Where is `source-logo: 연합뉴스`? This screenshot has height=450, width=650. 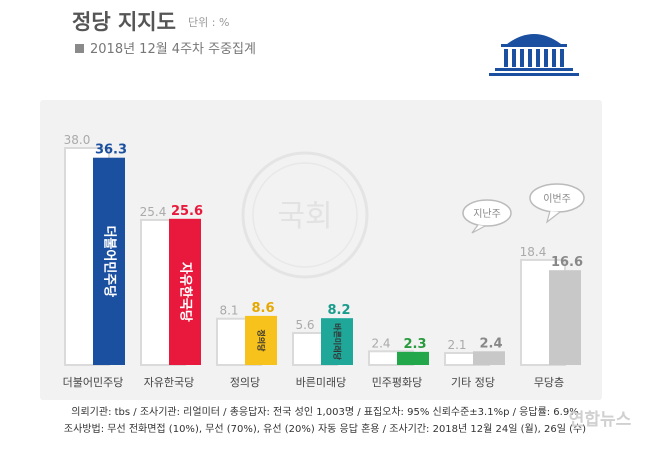
source-logo: 연합뉴스 is located at coordinates (600, 419).